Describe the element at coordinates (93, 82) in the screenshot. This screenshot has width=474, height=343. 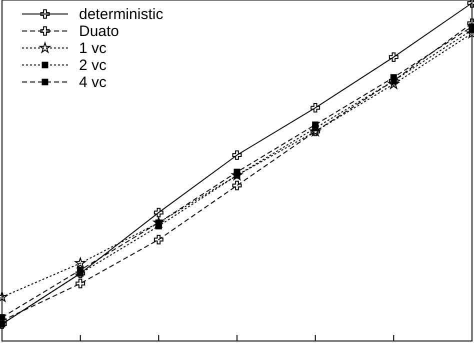
I see `legend-label: 4 vc` at that location.